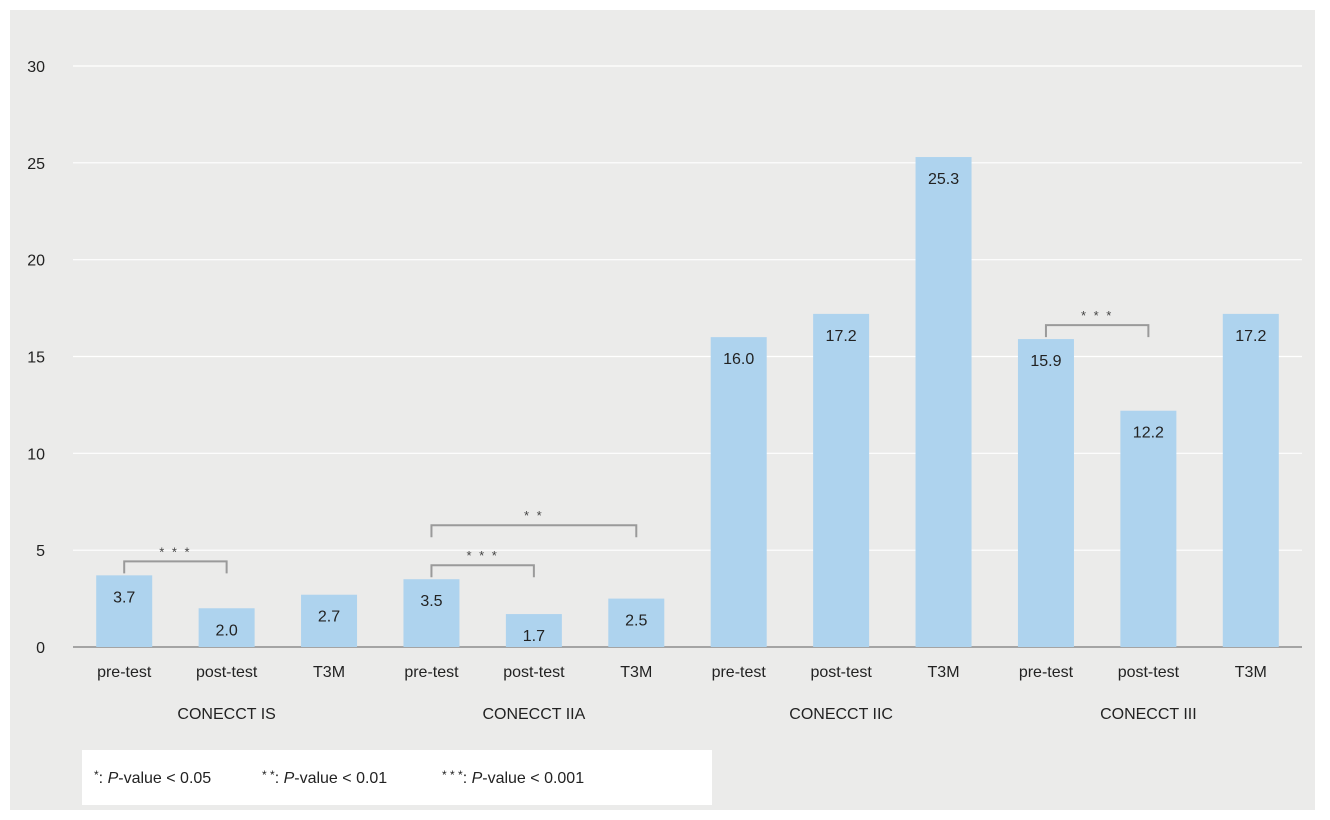 The width and height of the screenshot is (1330, 820). What do you see at coordinates (36, 454) in the screenshot?
I see `y-tick-label: 10` at bounding box center [36, 454].